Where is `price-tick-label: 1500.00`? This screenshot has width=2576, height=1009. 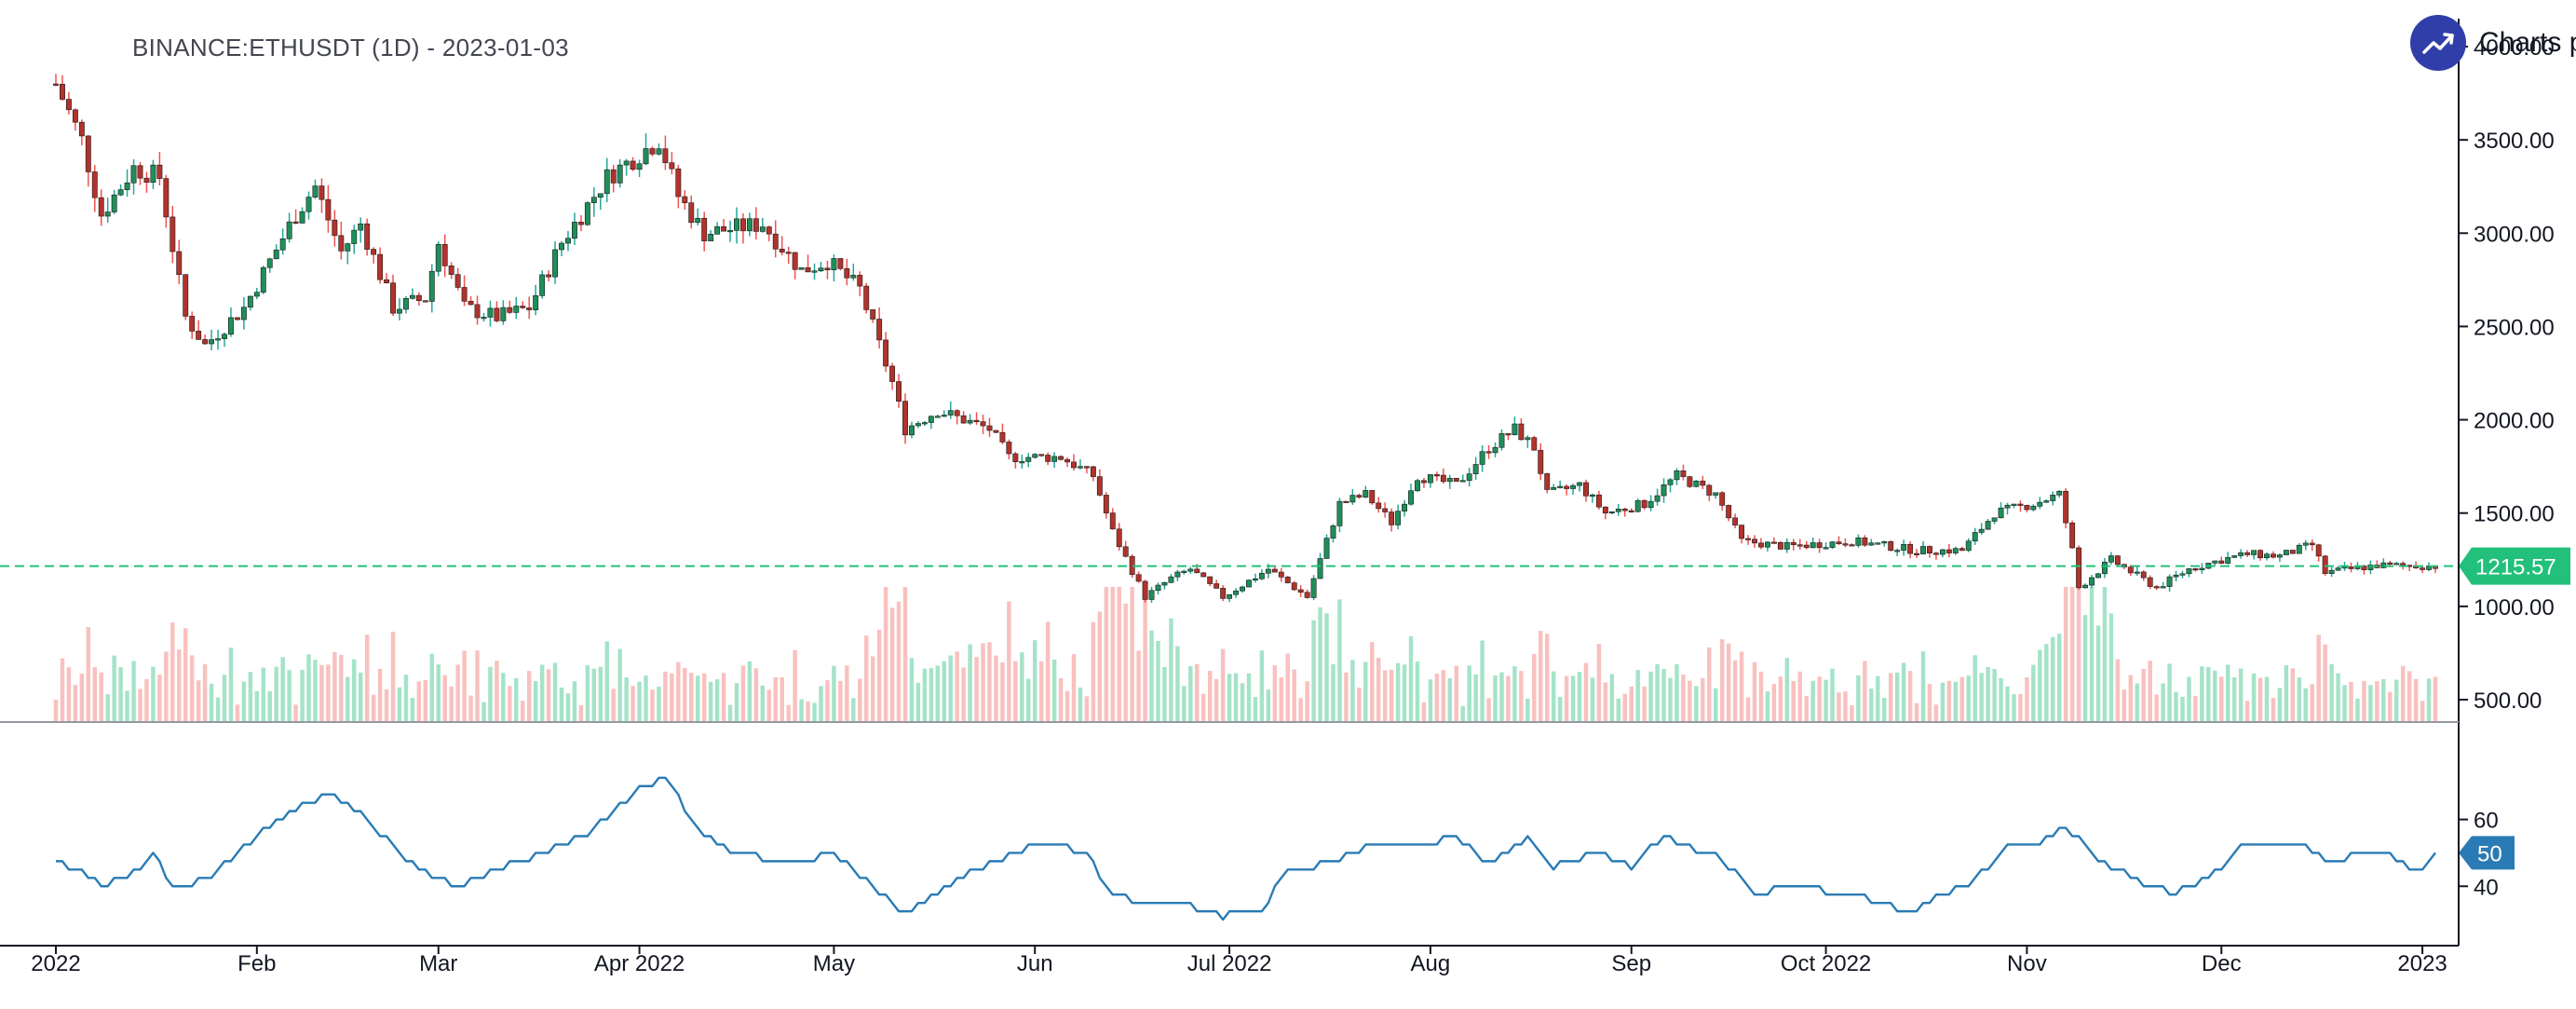 price-tick-label: 1500.00 is located at coordinates (2514, 514).